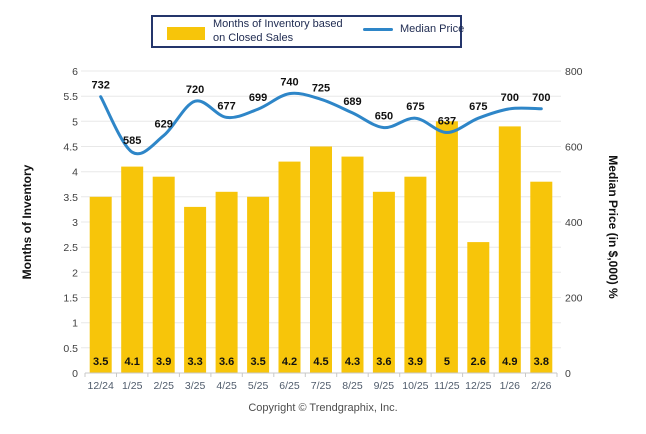 The height and width of the screenshot is (434, 646). Describe the element at coordinates (75, 173) in the screenshot. I see `left-axis-tick-label: 4` at that location.